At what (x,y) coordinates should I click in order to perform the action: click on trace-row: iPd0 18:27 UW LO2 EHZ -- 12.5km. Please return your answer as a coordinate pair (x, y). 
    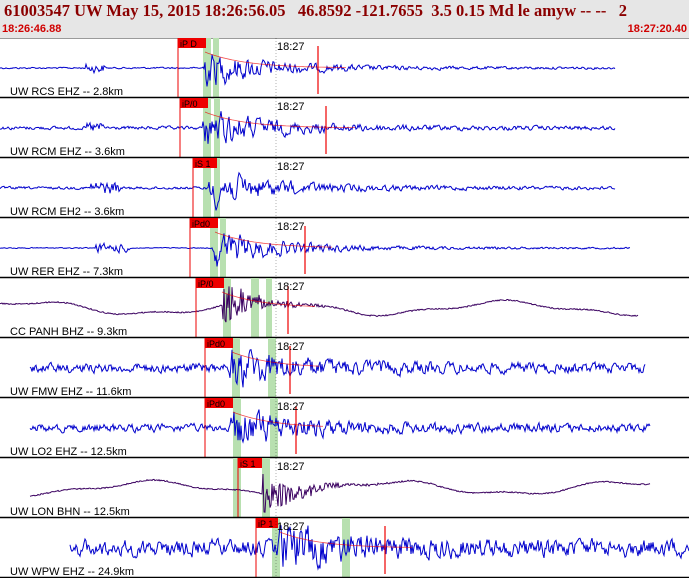
    Looking at the image, I should click on (344, 428).